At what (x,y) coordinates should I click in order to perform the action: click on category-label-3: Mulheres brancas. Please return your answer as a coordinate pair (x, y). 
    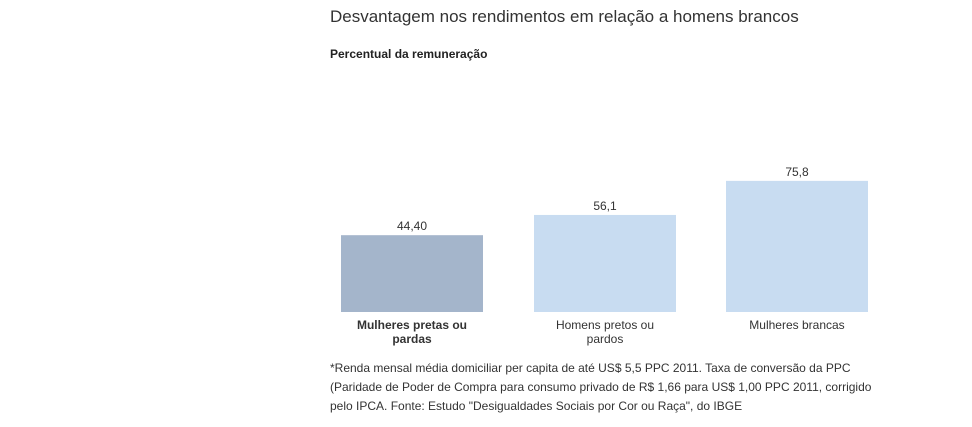
    Looking at the image, I should click on (796, 325).